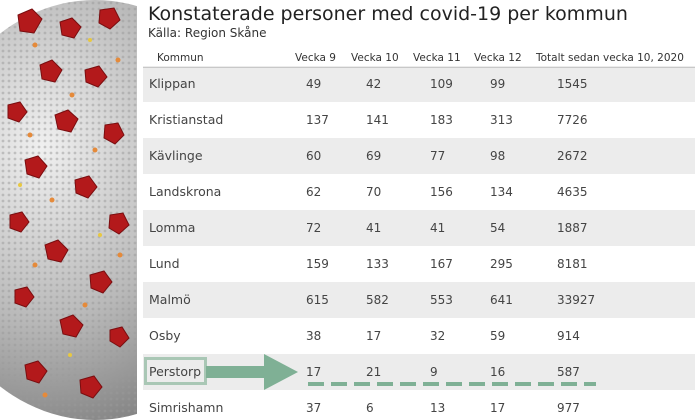 The height and width of the screenshot is (420, 700). I want to click on value-cell: 16, so click(498, 372).